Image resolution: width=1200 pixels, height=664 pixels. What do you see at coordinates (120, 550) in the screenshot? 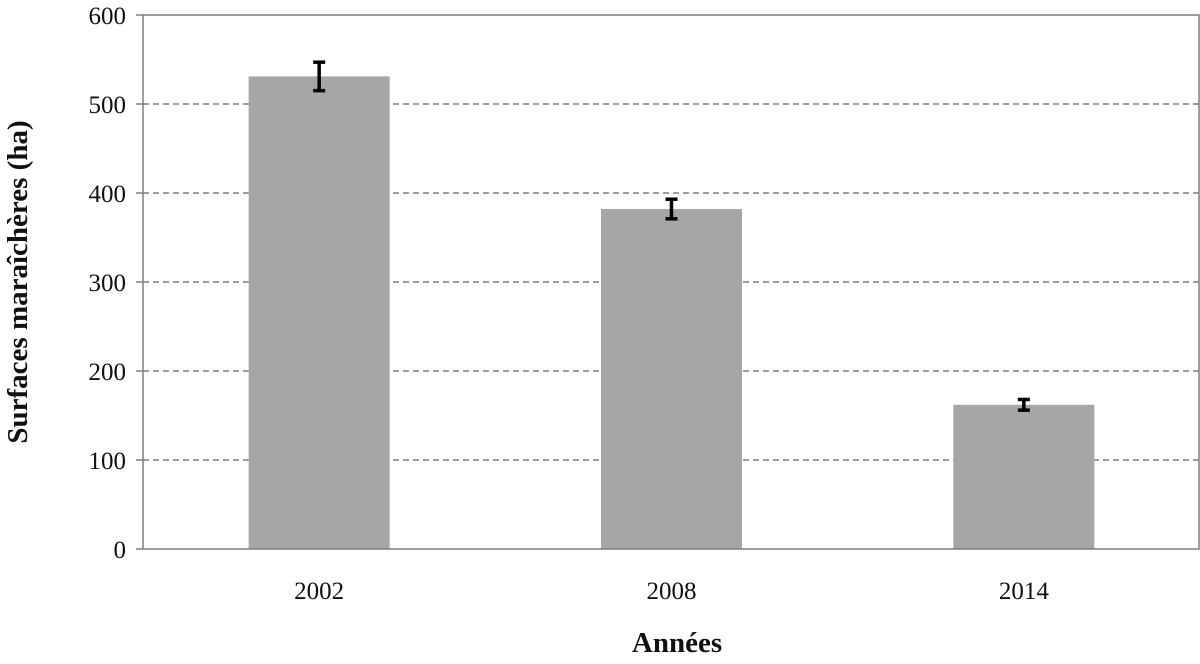
I see `y-tick-label: 0` at bounding box center [120, 550].